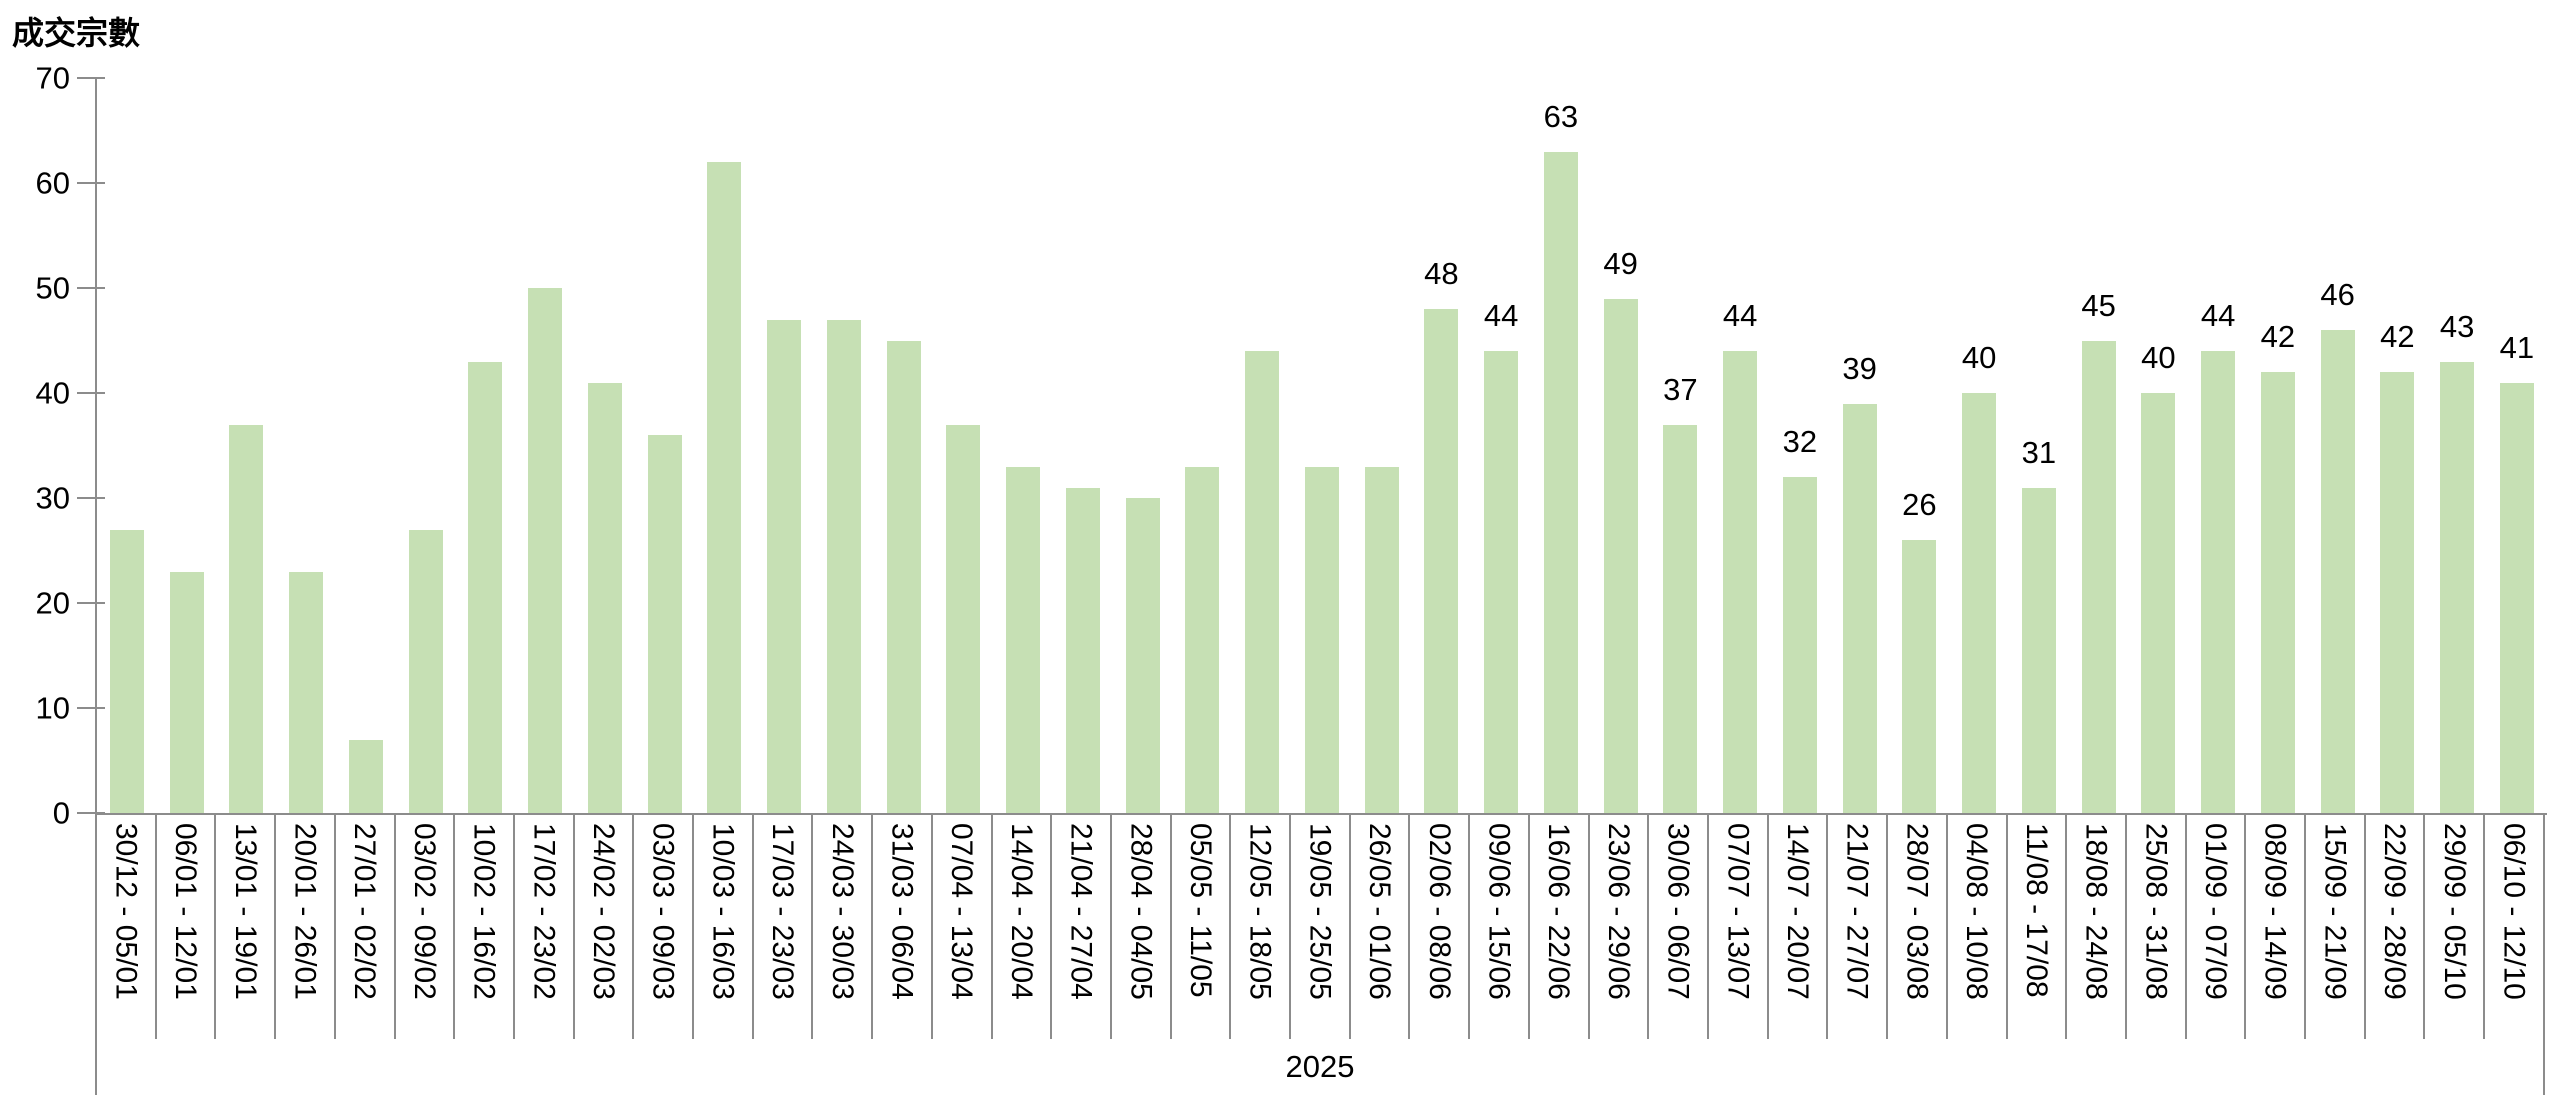 The height and width of the screenshot is (1115, 2560). Describe the element at coordinates (52, 78) in the screenshot. I see `y-tick-label: 70` at that location.